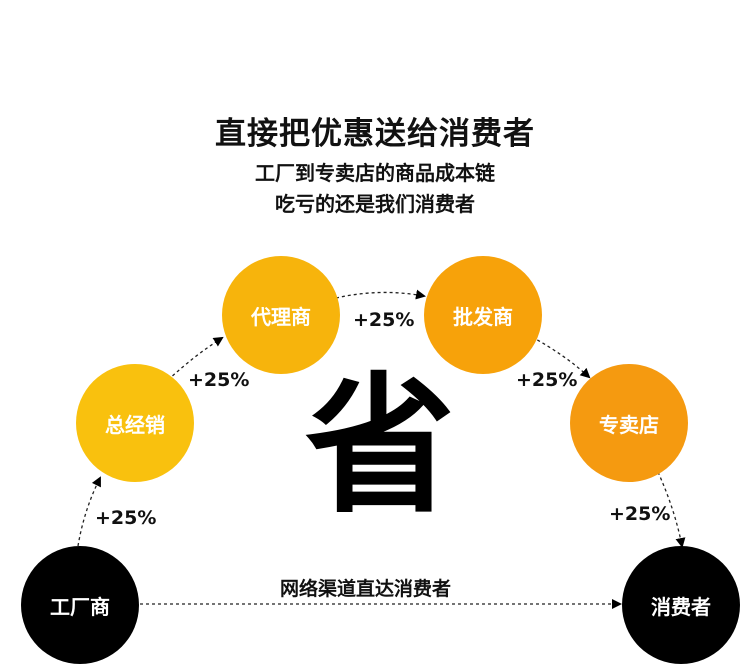 The height and width of the screenshot is (672, 750). Describe the element at coordinates (375, 204) in the screenshot. I see `subtitle-line-2: 吃亏的还是我们消费者` at that location.